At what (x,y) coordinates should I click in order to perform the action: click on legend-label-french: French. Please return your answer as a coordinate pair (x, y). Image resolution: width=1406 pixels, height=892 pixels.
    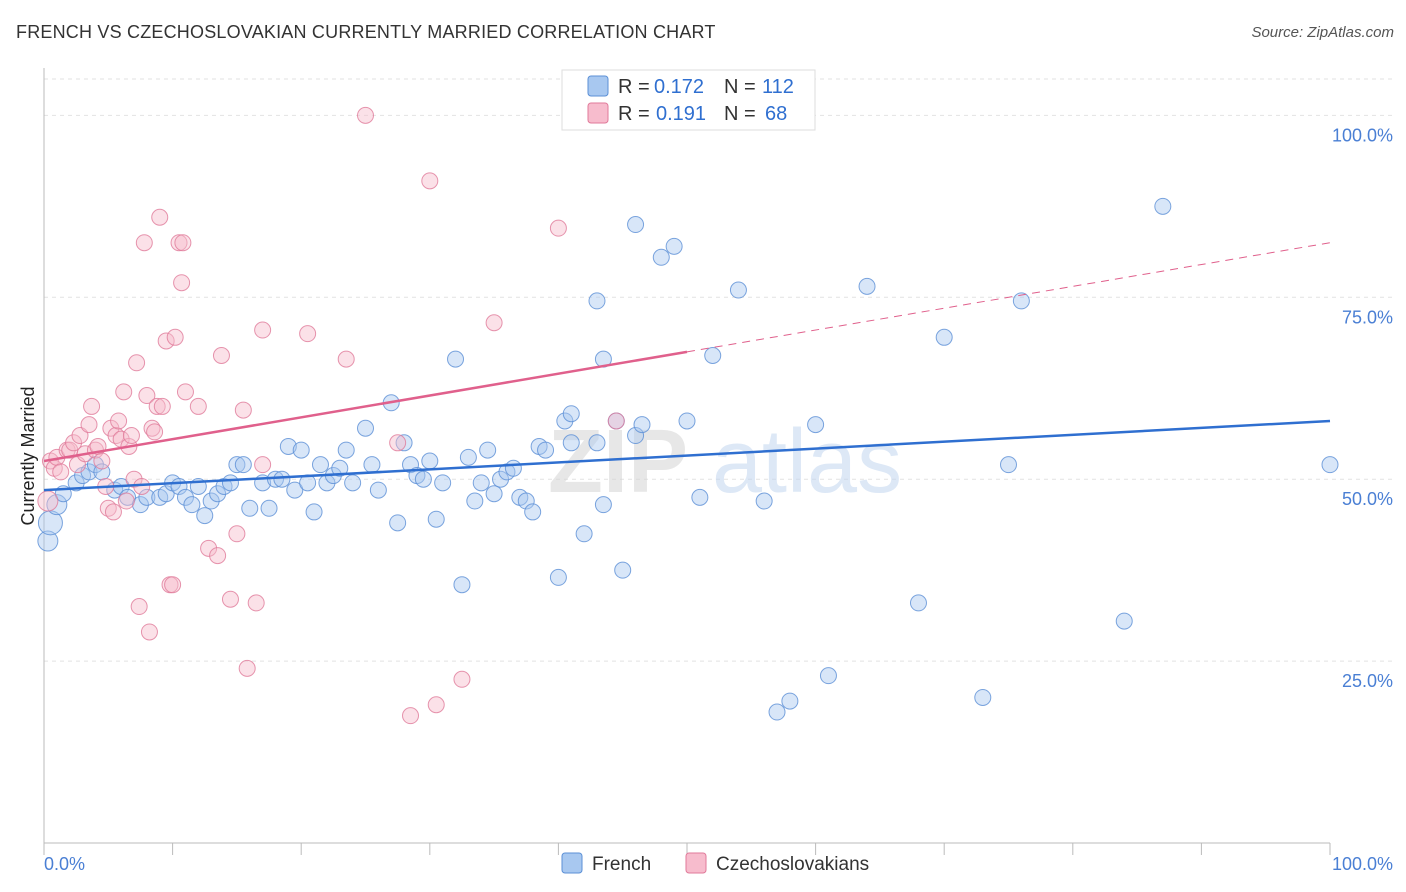
    Looking at the image, I should click on (621, 864).